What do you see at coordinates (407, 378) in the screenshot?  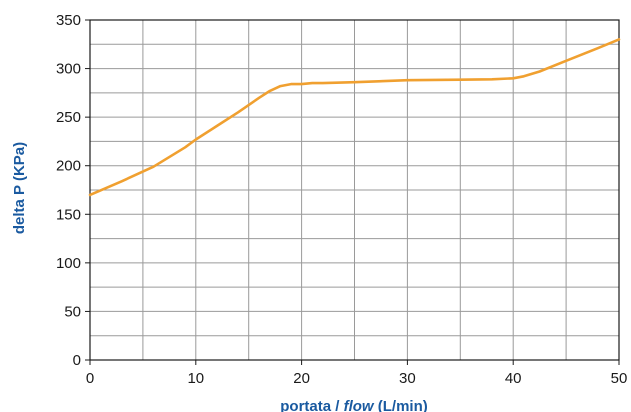 I see `x-tick-label: 30` at bounding box center [407, 378].